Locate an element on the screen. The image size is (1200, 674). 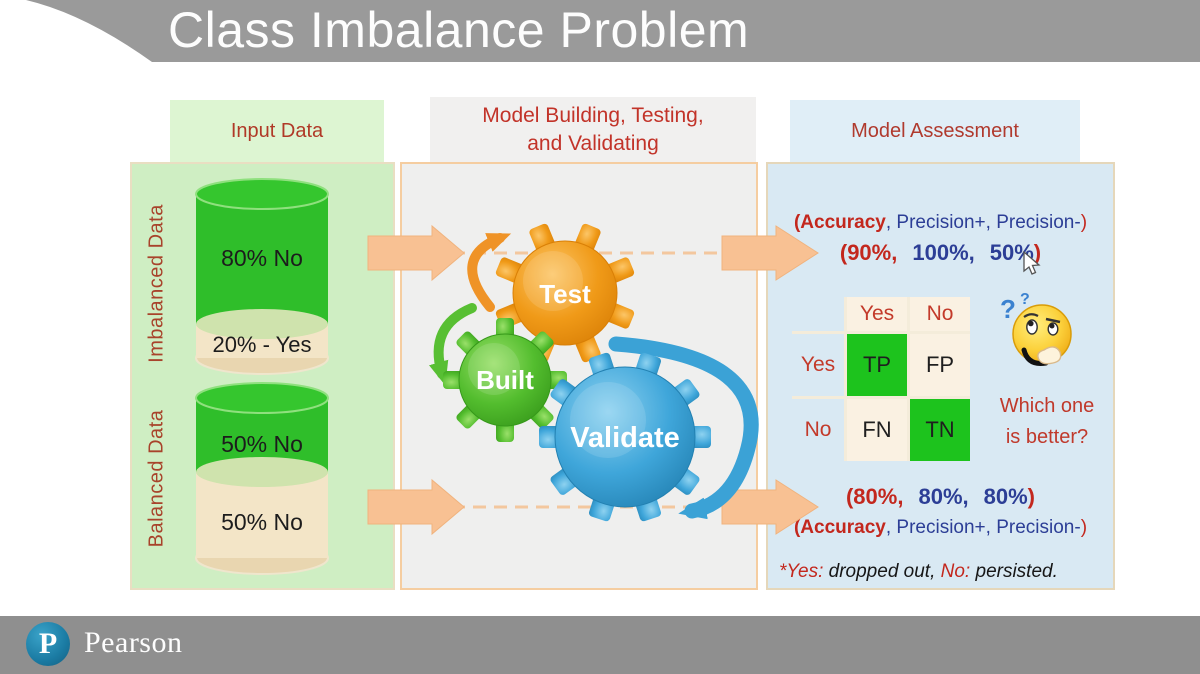
bottom-metric-values: (80%, 80%, 80%) is located at coordinates (940, 497).